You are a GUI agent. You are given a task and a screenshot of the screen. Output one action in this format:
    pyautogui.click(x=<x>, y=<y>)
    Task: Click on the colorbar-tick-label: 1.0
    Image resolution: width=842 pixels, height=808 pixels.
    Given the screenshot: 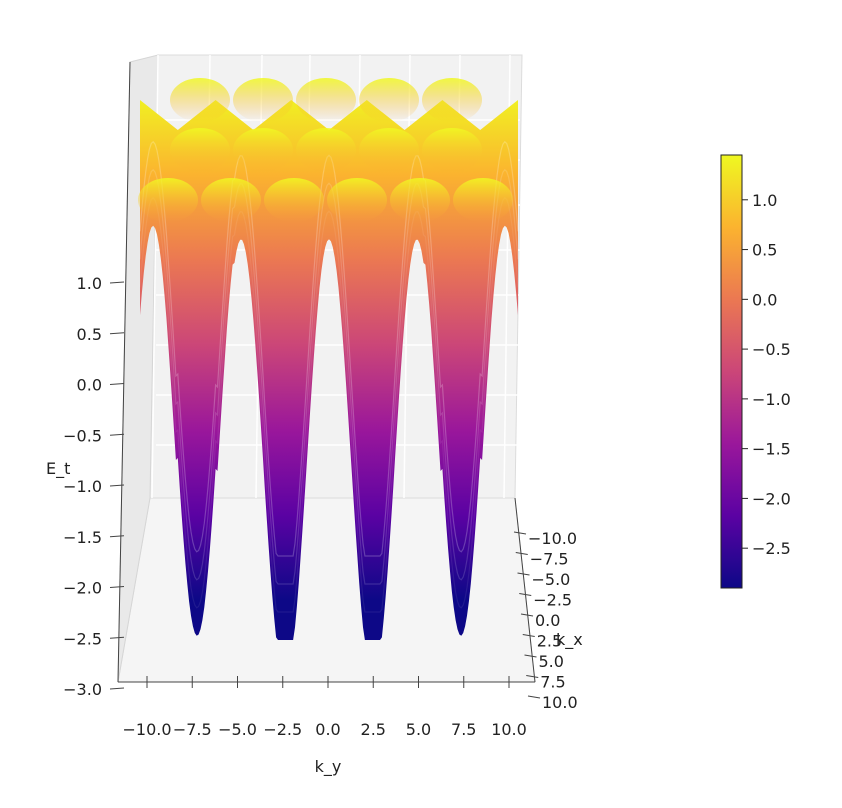 What is the action you would take?
    pyautogui.click(x=764, y=200)
    